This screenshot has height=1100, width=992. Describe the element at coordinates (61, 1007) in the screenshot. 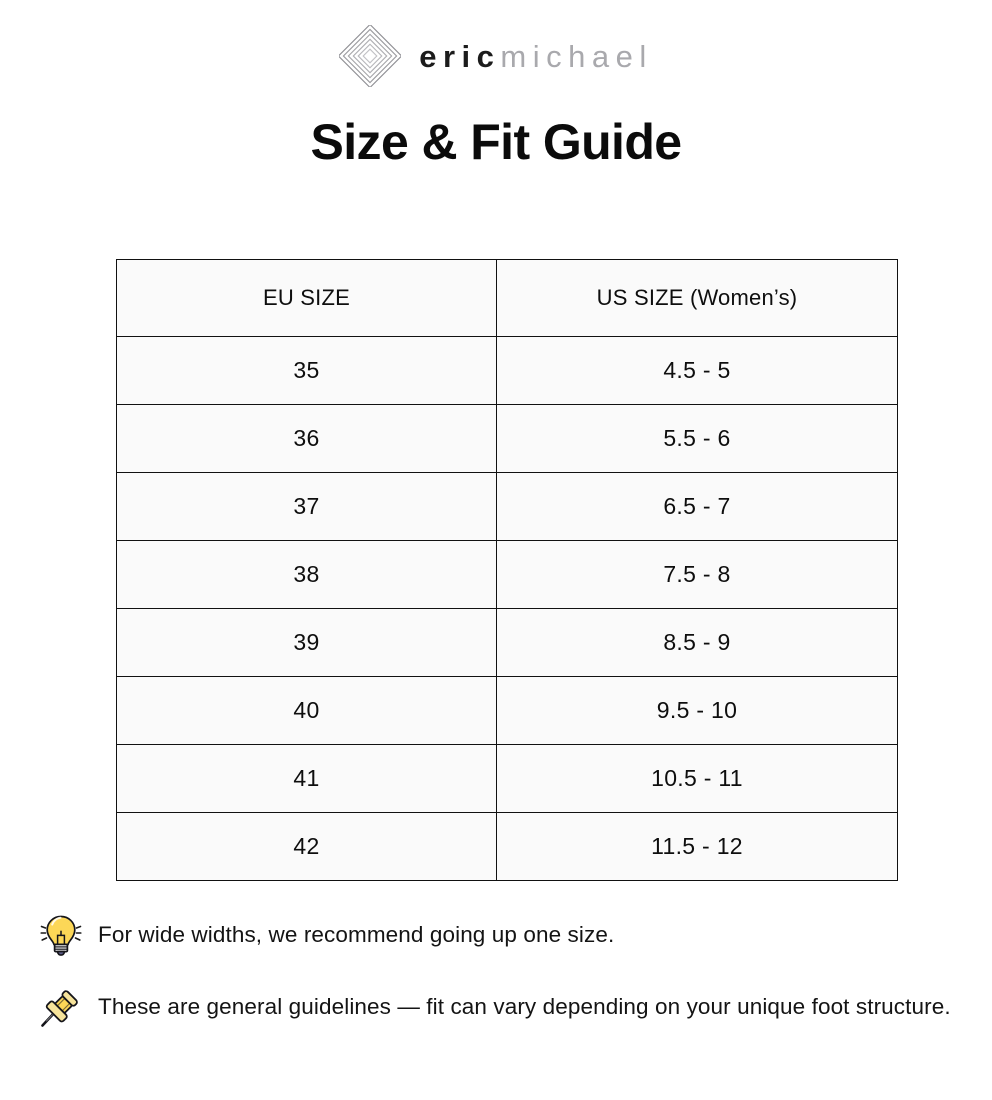

I see `pushpin-icon` at that location.